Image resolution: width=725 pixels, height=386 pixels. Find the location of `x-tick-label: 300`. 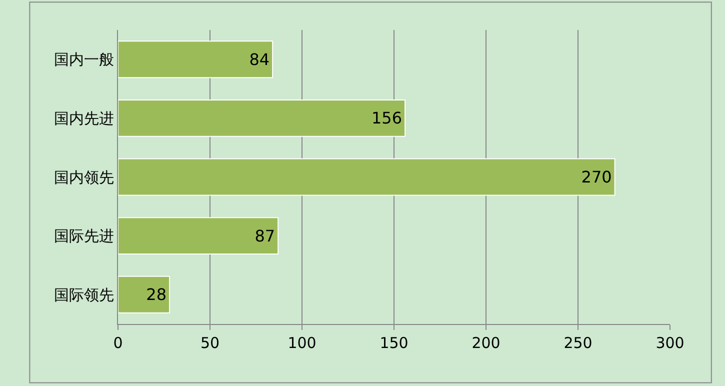

x-tick-label: 300 is located at coordinates (670, 343).